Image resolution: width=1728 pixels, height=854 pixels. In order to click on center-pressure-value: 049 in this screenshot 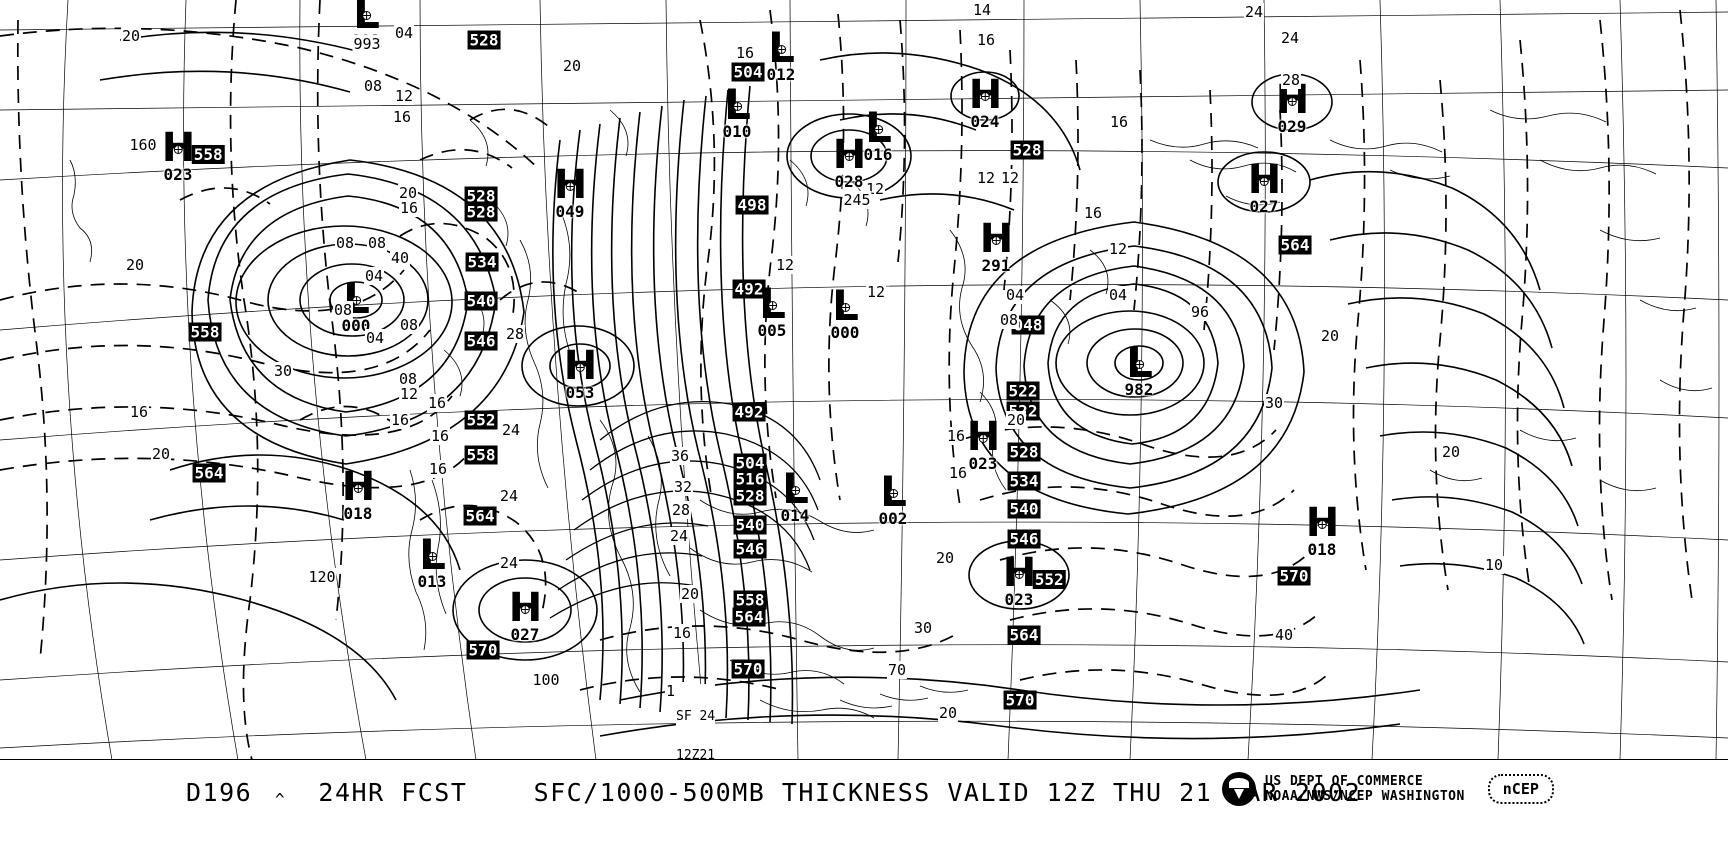, I will do `click(570, 211)`.